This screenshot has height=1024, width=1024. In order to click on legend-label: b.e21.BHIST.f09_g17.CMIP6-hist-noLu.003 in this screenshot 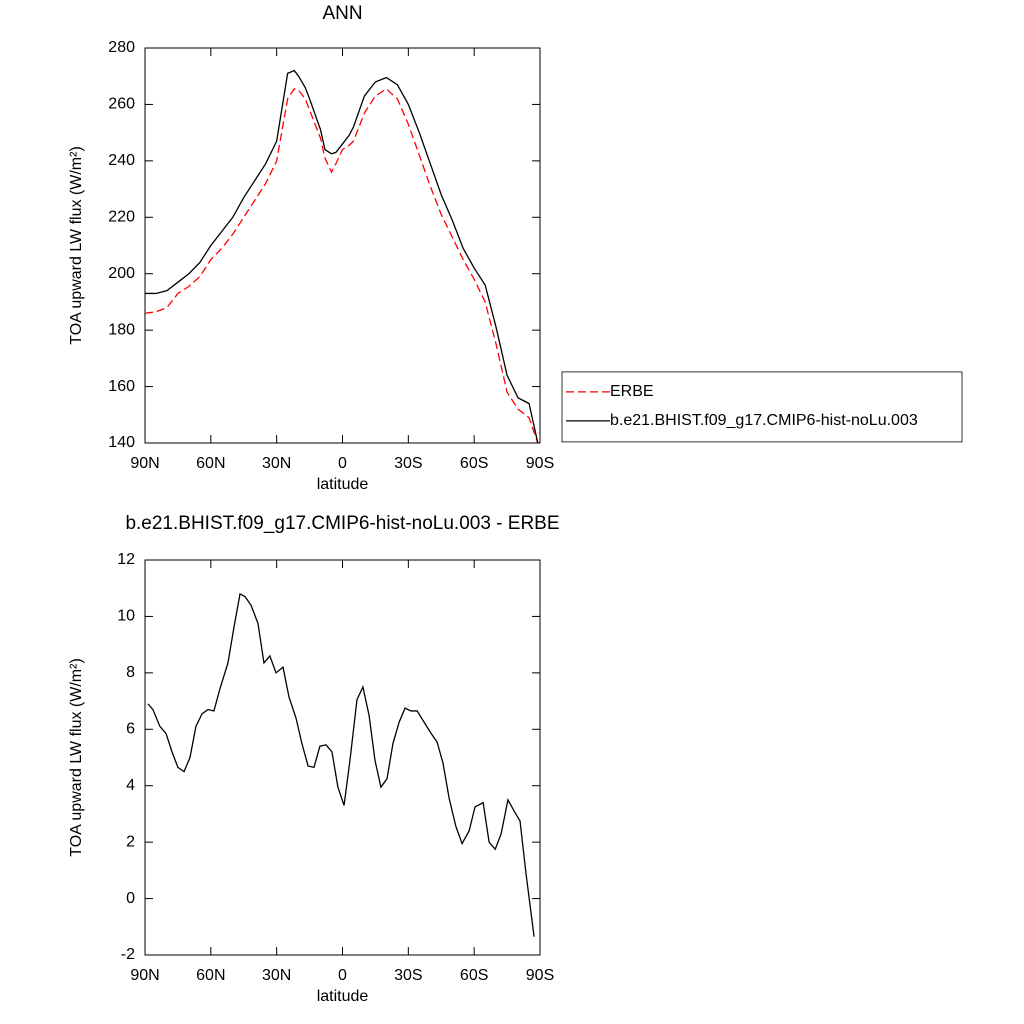, I will do `click(764, 420)`.